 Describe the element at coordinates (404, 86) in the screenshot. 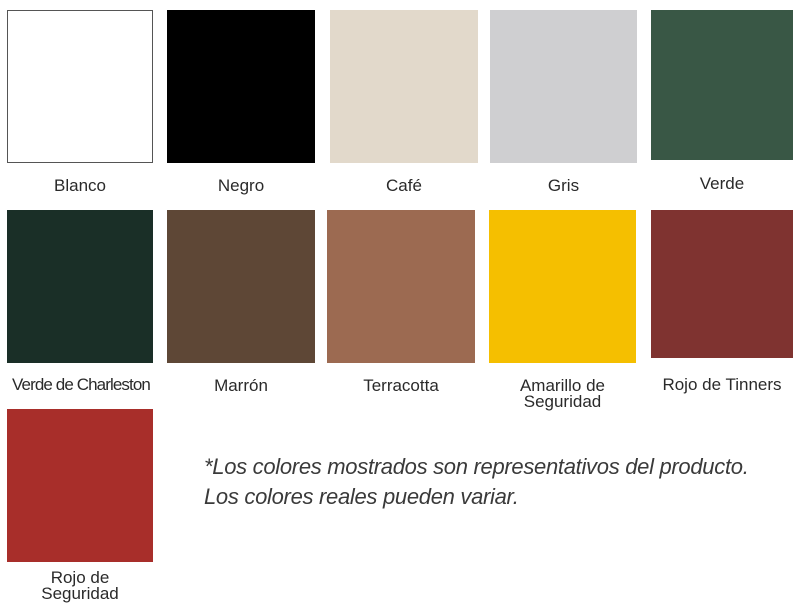

I see `swatch-cafe` at that location.